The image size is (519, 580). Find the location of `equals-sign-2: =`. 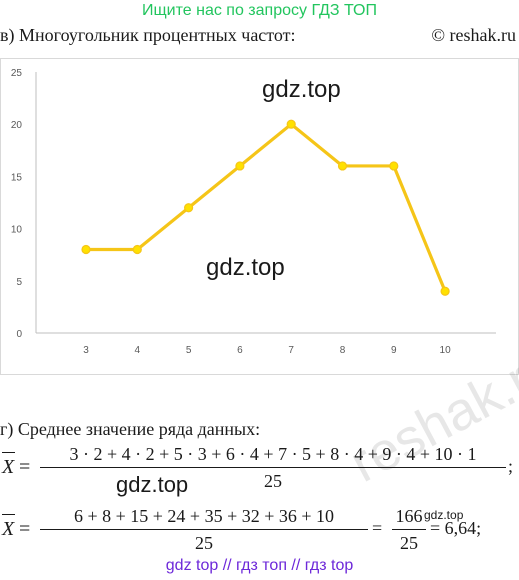

equals-sign-2: = is located at coordinates (377, 528).